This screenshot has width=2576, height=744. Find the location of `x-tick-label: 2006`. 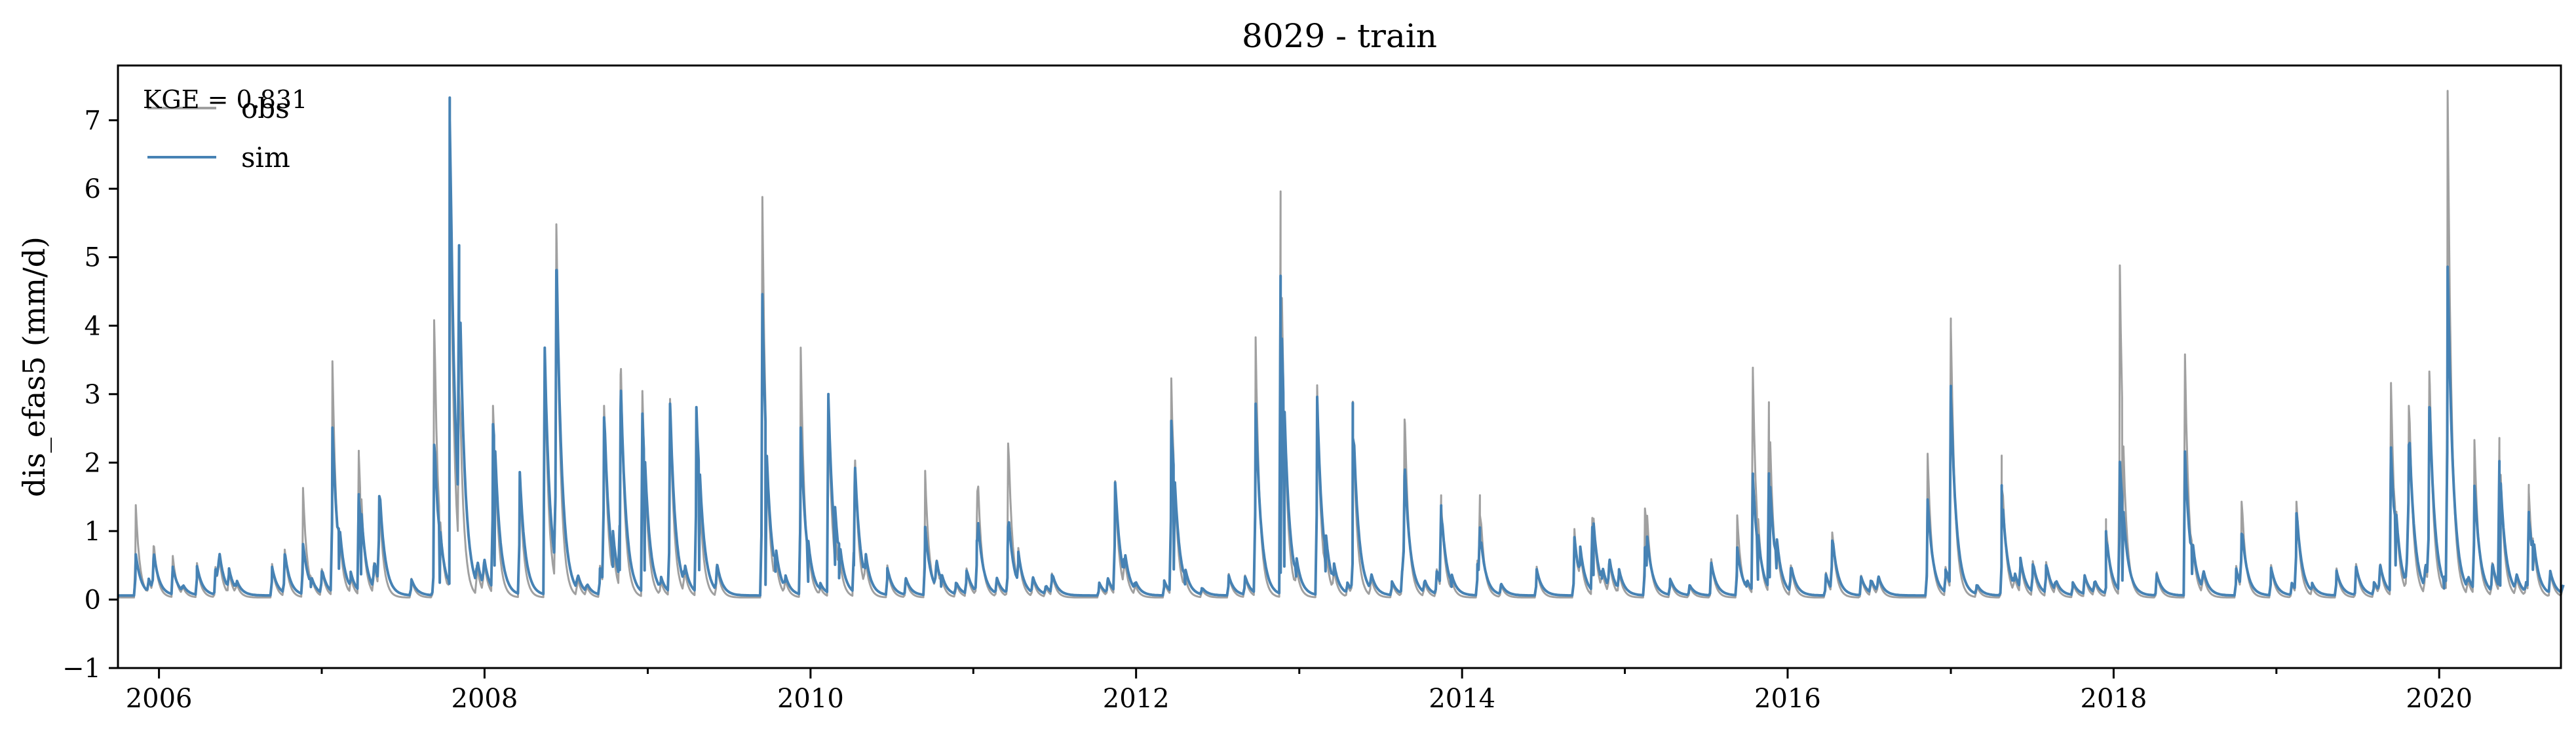

x-tick-label: 2006 is located at coordinates (159, 699).